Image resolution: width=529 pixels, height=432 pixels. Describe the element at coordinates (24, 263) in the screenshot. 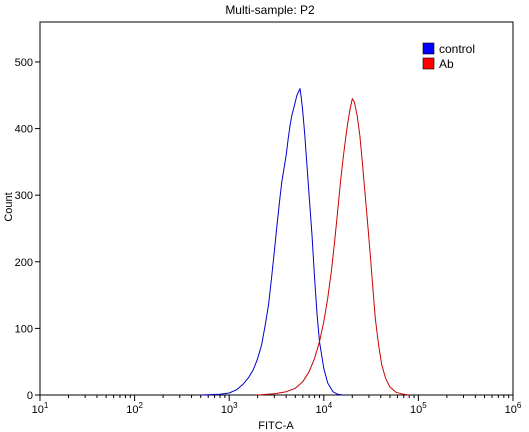

I see `y-tick-label: 200` at that location.